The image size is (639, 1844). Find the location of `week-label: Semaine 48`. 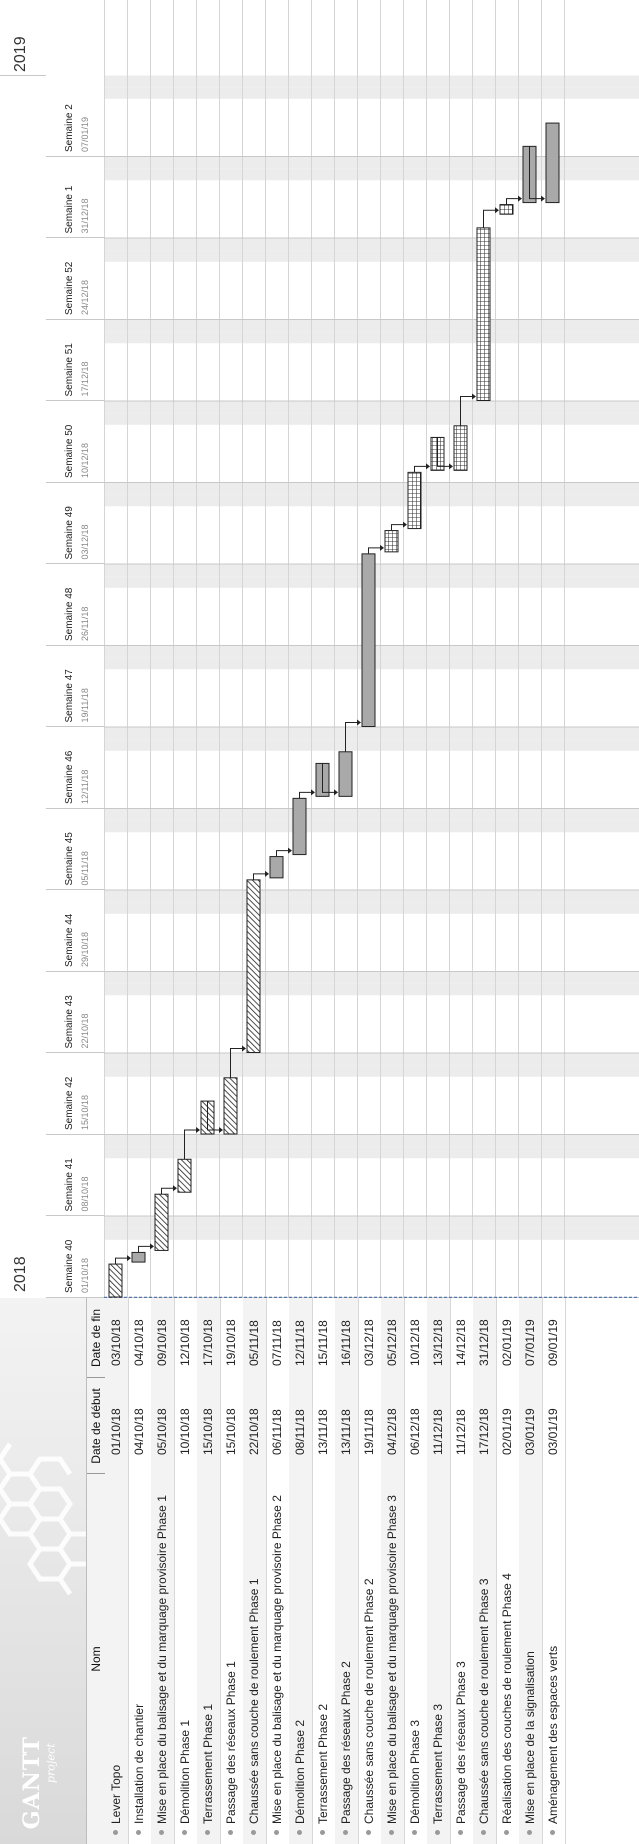

week-label: Semaine 48 is located at coordinates (69, 614).